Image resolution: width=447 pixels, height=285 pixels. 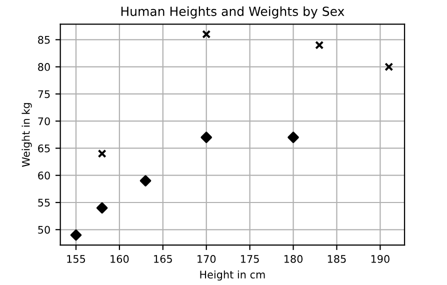 I want to click on y-tick-label: 80, so click(x=44, y=67).